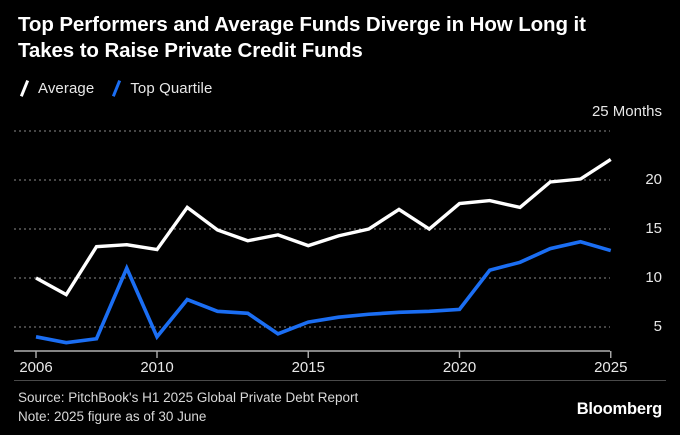  Describe the element at coordinates (112, 417) in the screenshot. I see `note-text: Note: 2025 figure as of 30 June` at that location.